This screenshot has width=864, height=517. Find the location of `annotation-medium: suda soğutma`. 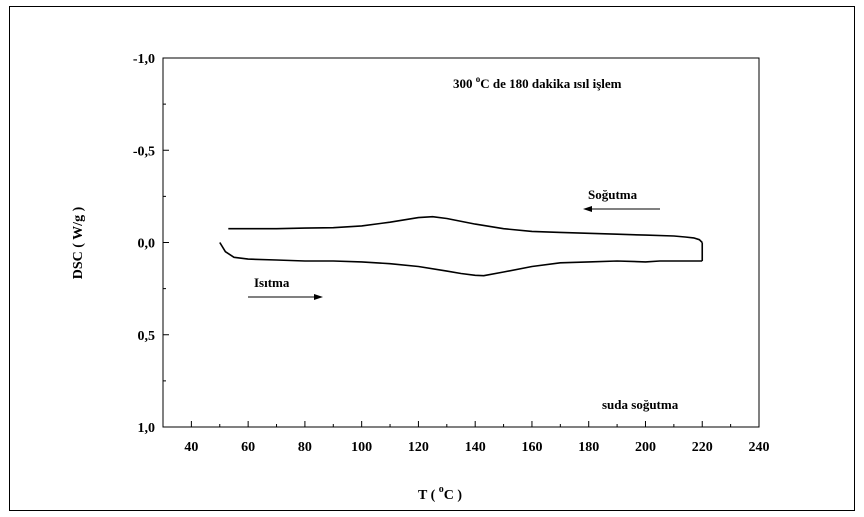

annotation-medium: suda soğutma is located at coordinates (640, 404).